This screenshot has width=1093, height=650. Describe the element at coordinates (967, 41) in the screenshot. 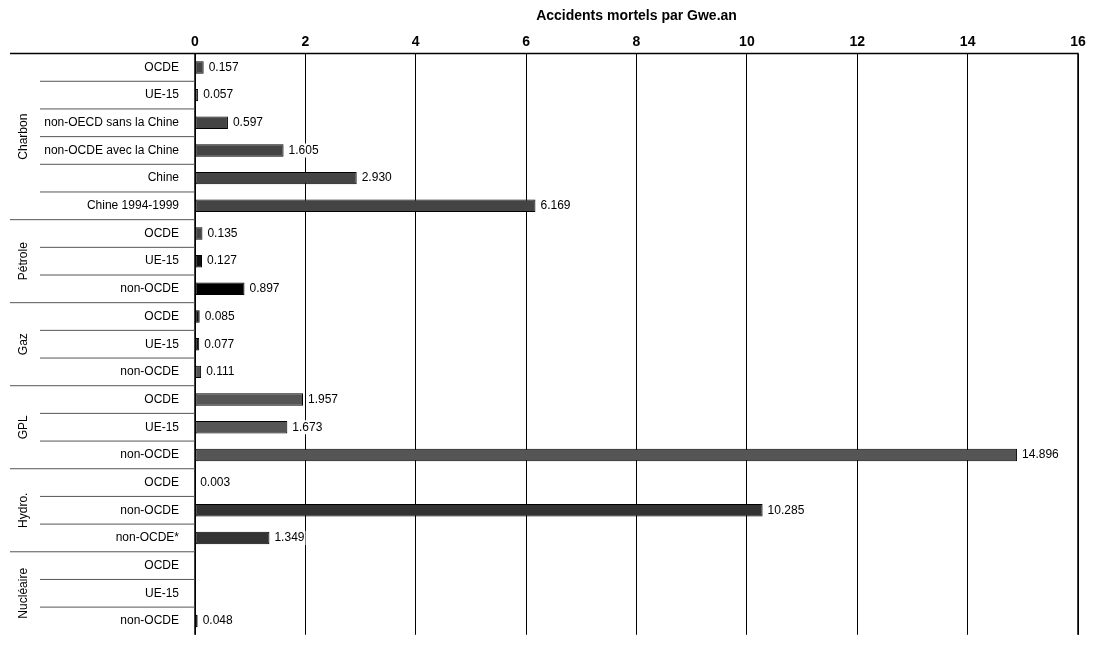

I see `x-tick-label: 14` at that location.